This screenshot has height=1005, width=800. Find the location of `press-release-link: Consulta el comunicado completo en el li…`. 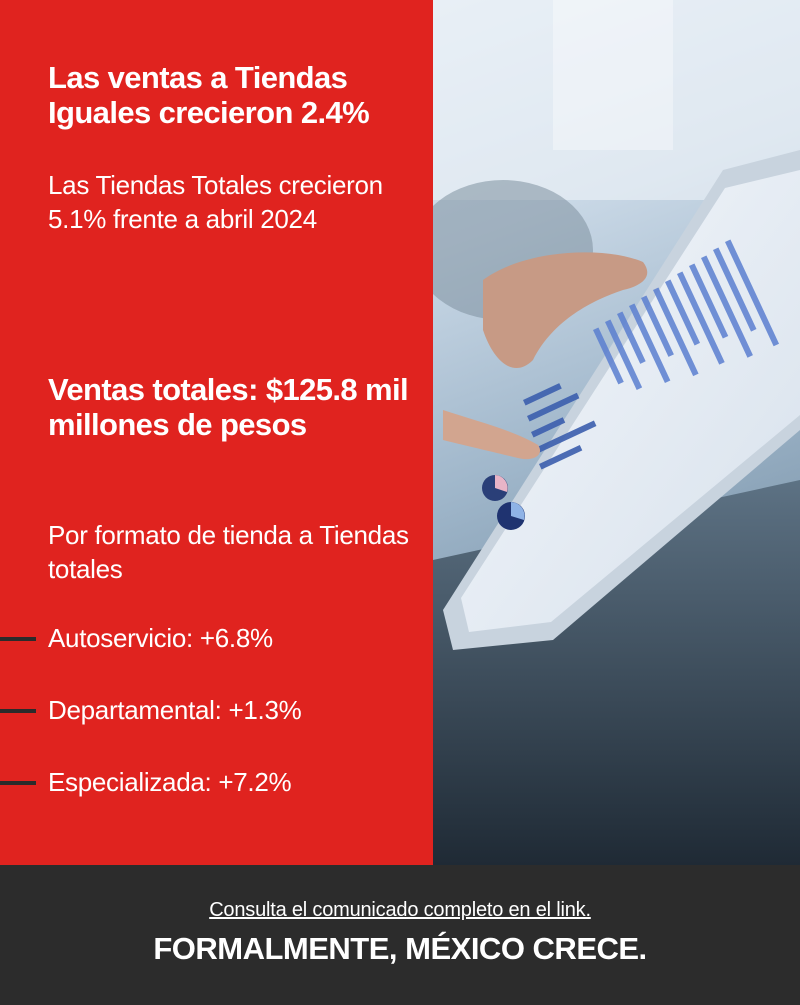

press-release-link: Consulta el comunicado completo en el li… is located at coordinates (400, 910).